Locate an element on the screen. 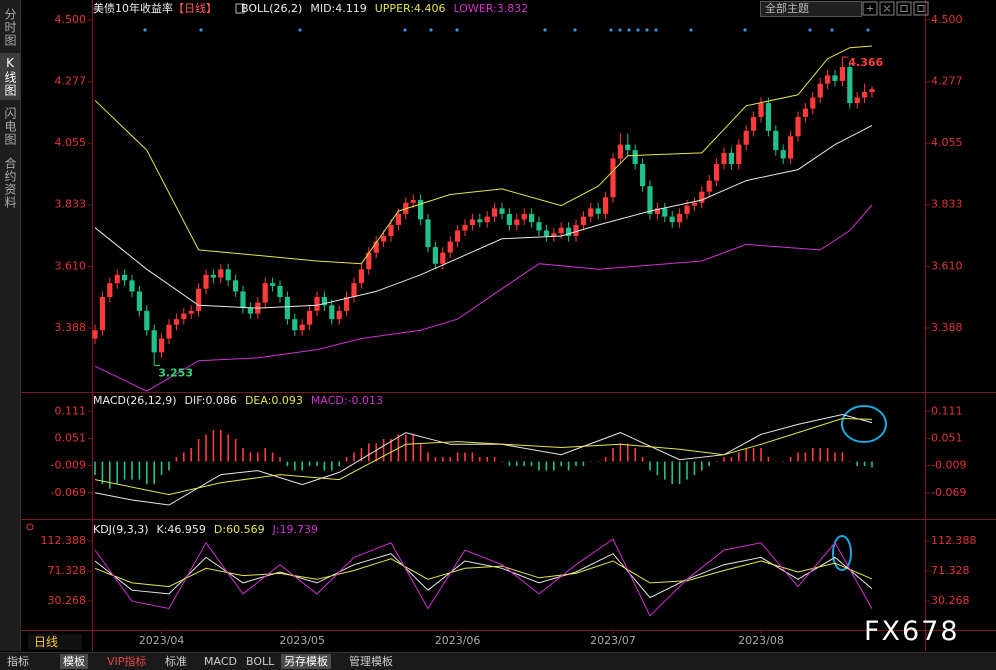 This screenshot has width=996, height=670. x-tick-label: 2023/05 is located at coordinates (302, 640).